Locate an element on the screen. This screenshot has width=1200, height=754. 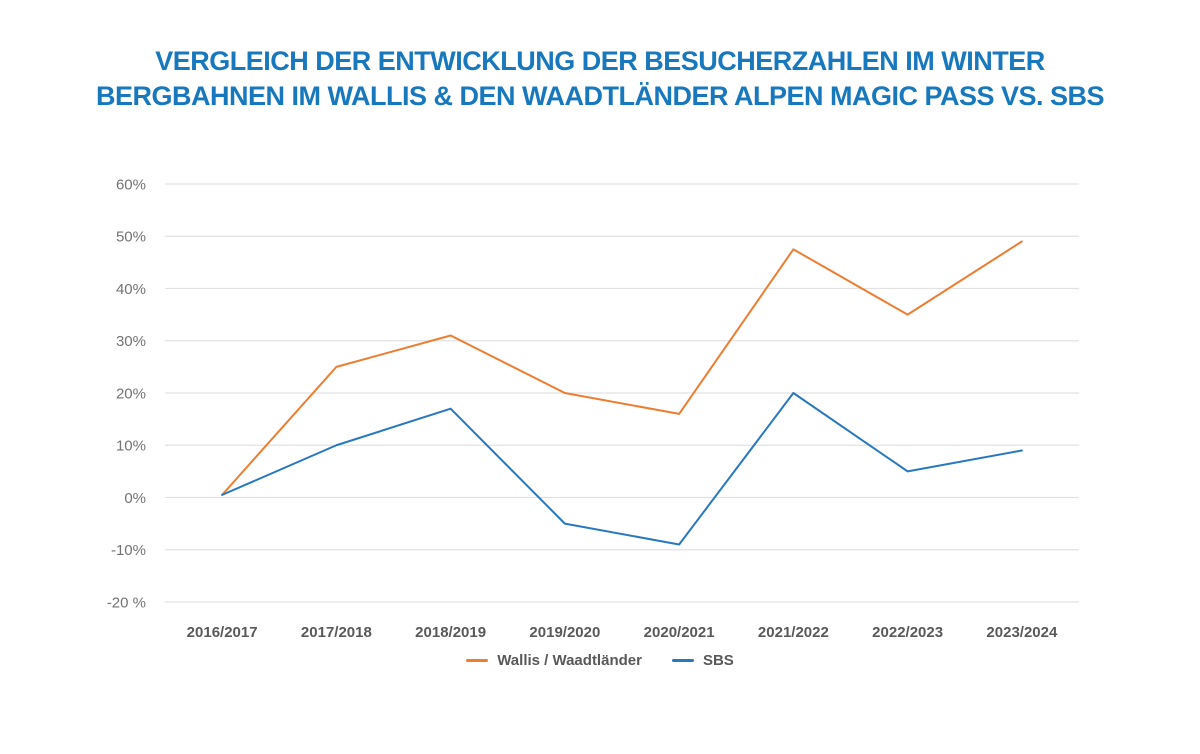
legend-swatch-sbs is located at coordinates (682, 660).